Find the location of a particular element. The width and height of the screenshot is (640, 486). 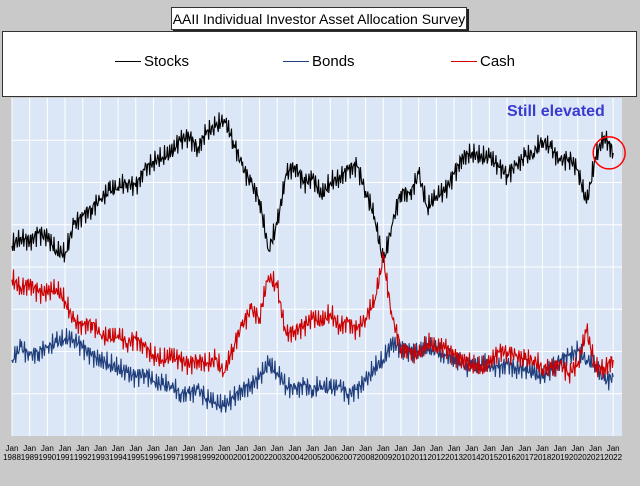

annotation-still-elevated: Still elevated is located at coordinates (556, 111).